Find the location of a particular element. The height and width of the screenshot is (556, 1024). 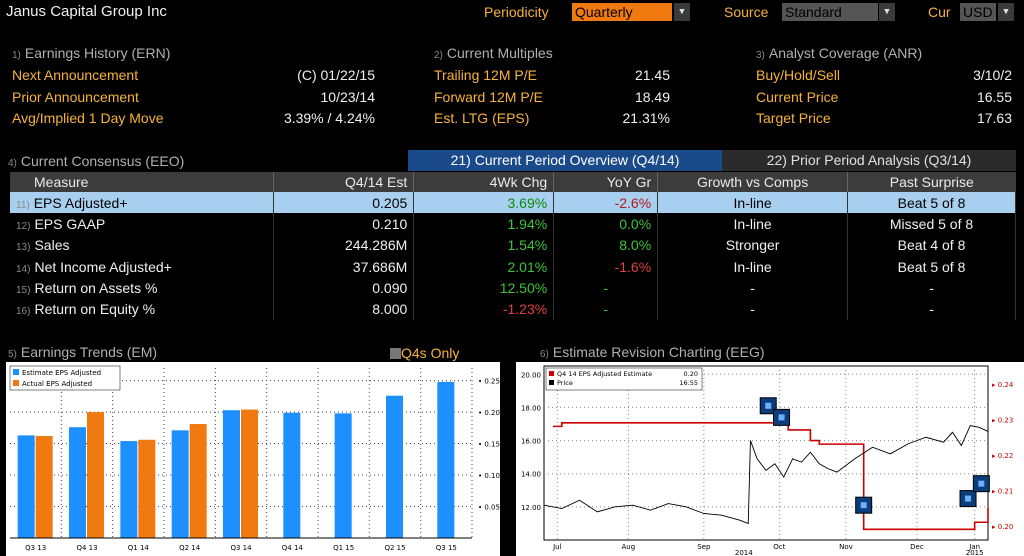

source-dropdown-arrow-icon: ▼ is located at coordinates (887, 12).